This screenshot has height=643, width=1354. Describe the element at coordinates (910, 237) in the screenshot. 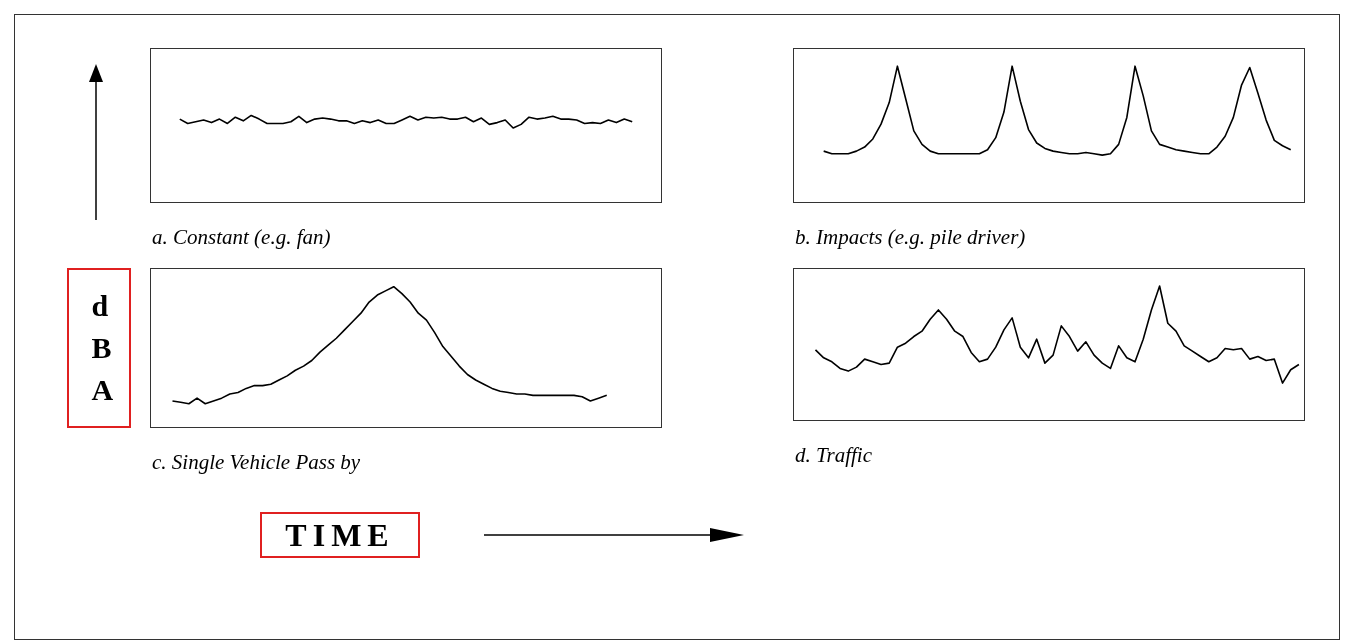

I see `text: b. Impacts (e.g. pile driver)` at that location.